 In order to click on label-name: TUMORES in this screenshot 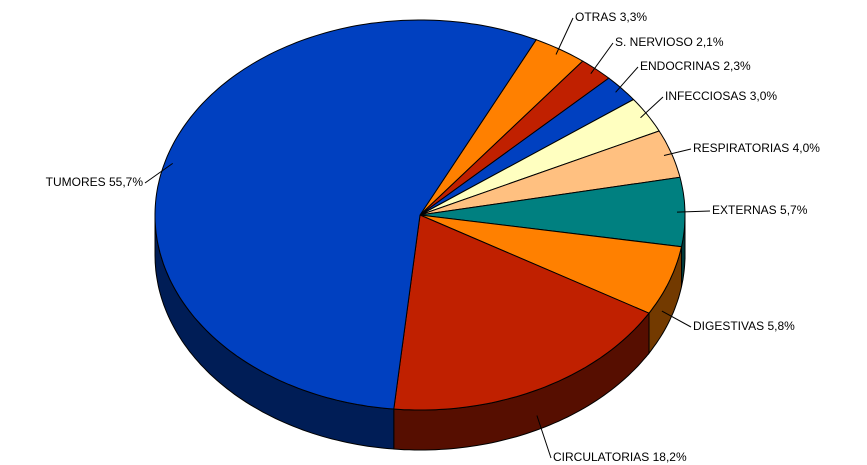, I will do `click(76, 182)`.